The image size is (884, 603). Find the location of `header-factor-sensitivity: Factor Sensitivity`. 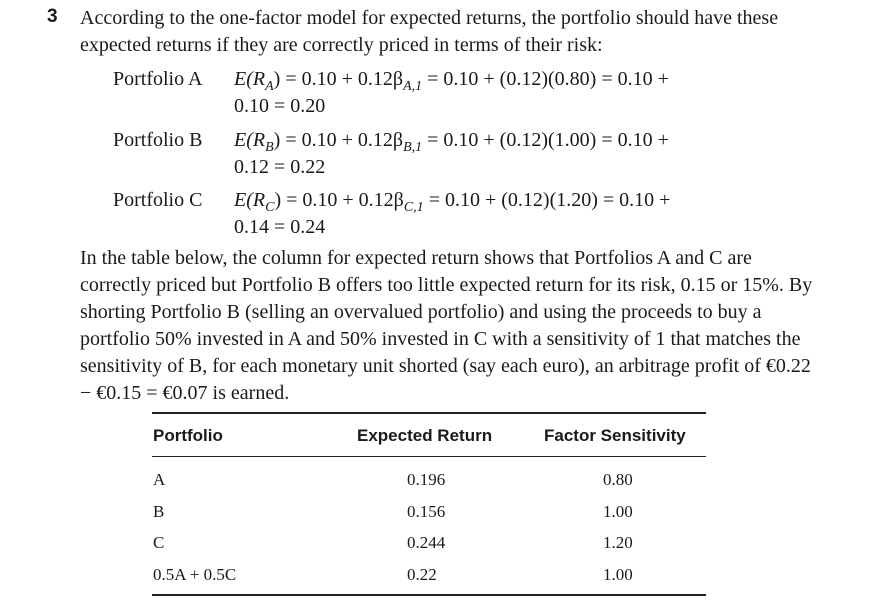

header-factor-sensitivity: Factor Sensitivity is located at coordinates (615, 435).